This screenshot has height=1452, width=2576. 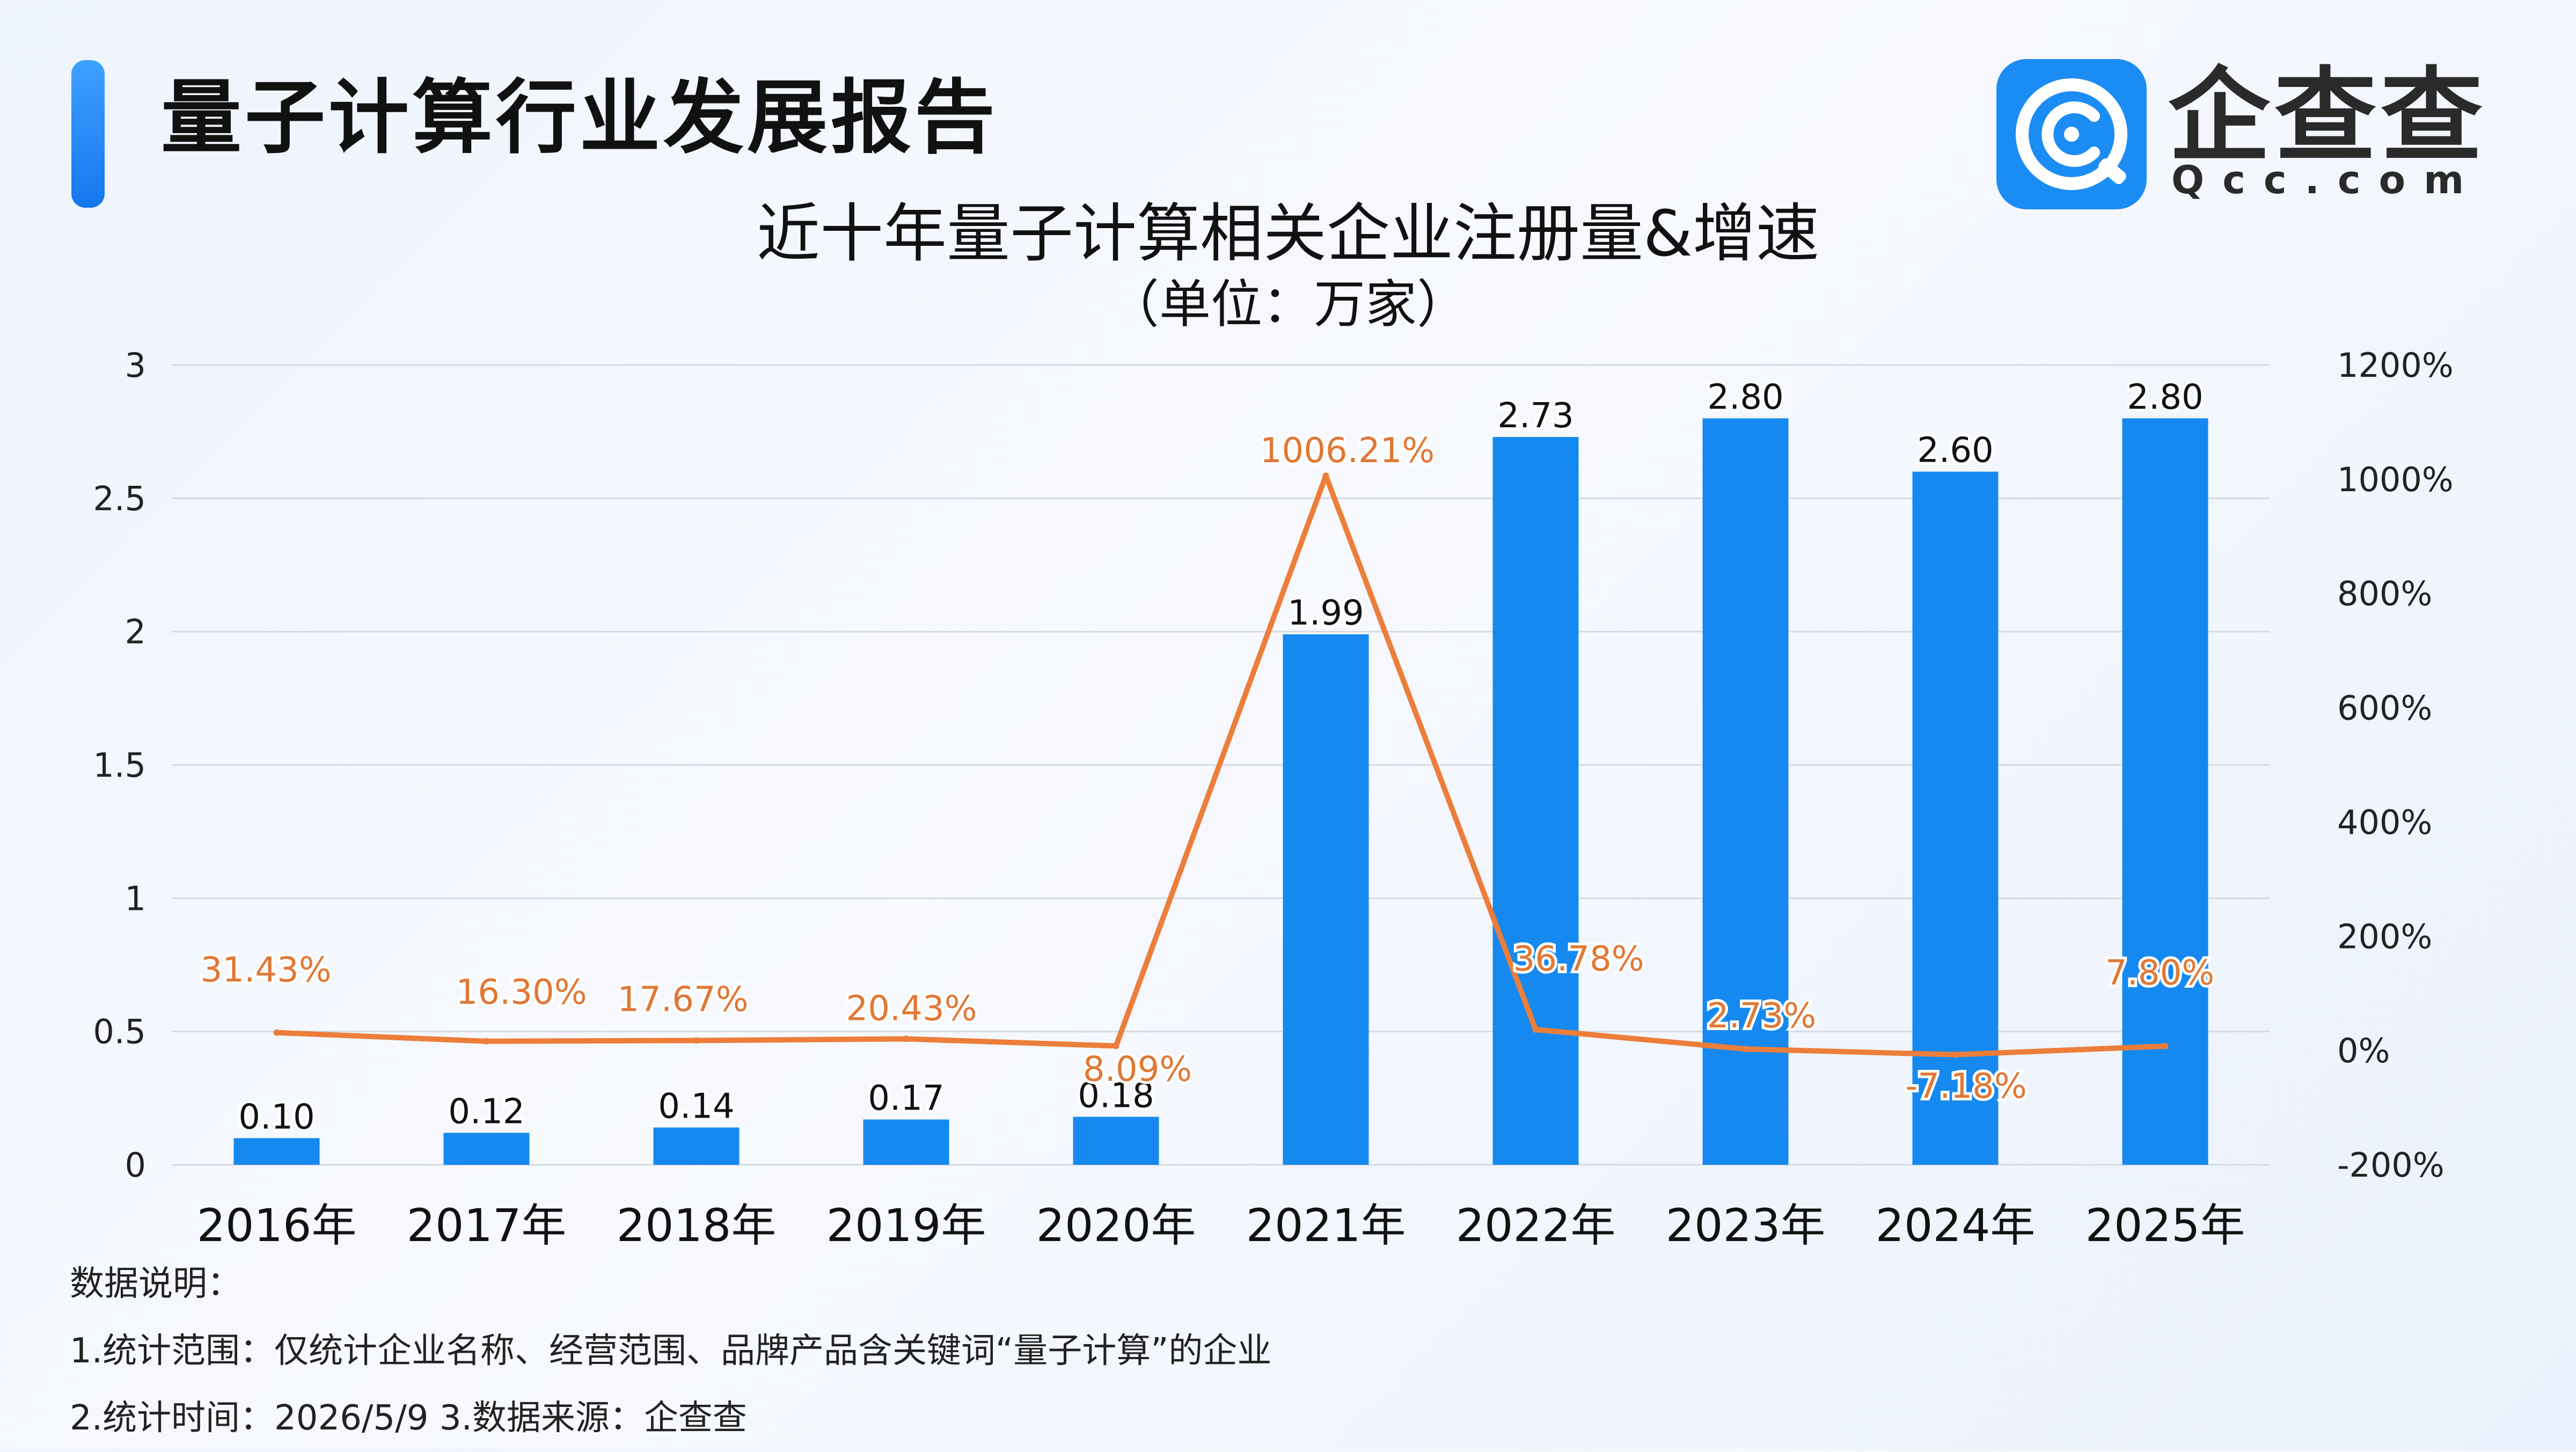 What do you see at coordinates (2384, 594) in the screenshot?
I see `y-right-tick-label: 800%` at bounding box center [2384, 594].